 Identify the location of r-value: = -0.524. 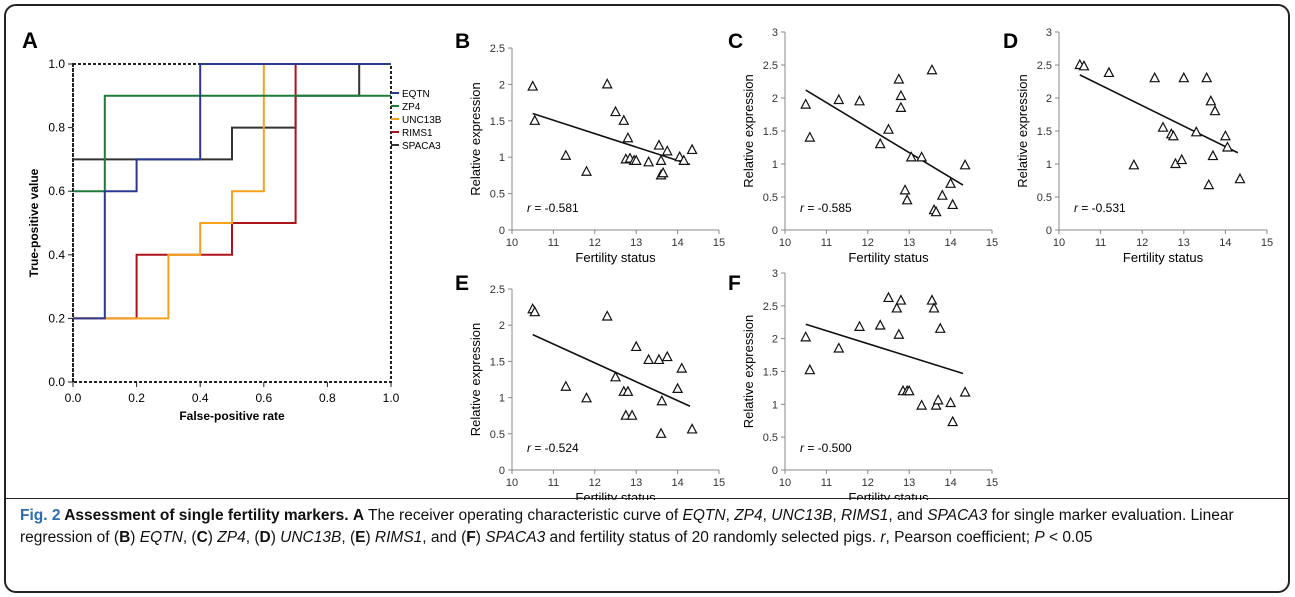
(555, 448).